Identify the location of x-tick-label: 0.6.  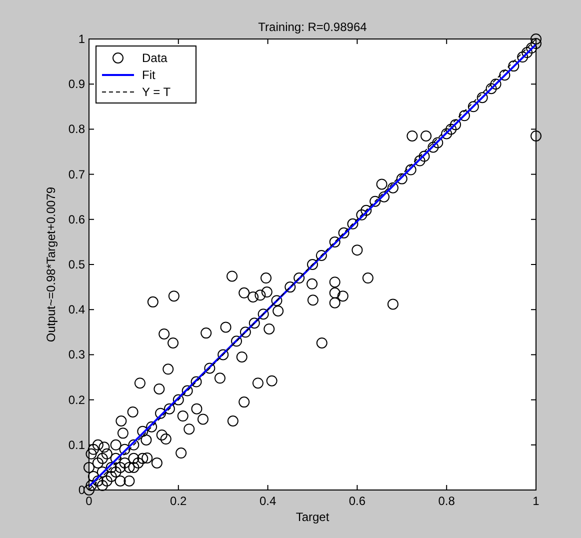
(357, 501).